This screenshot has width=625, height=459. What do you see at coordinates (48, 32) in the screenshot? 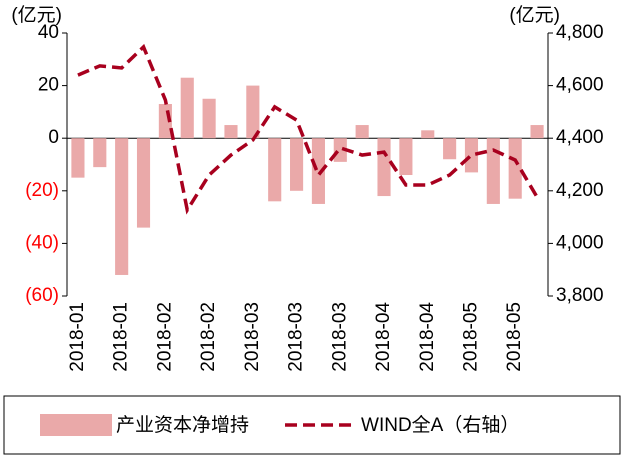
I see `y-tick-label: 40` at bounding box center [48, 32].